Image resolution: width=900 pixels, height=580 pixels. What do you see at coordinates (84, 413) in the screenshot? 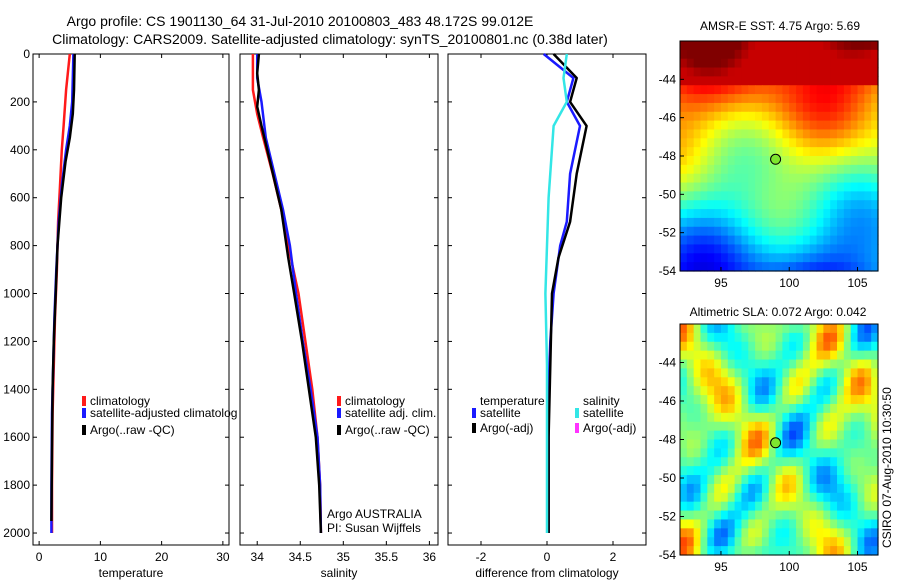
I see `temp-legend-satellite-adjusted-swatch` at bounding box center [84, 413].